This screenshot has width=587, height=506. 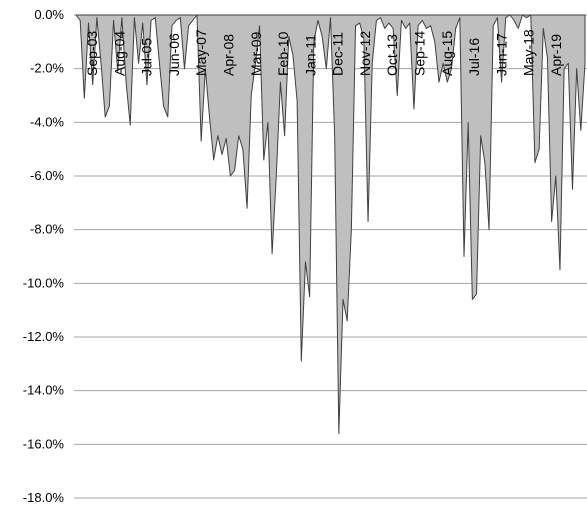 What do you see at coordinates (174, 54) in the screenshot?
I see `x-tick-label: Jun-06` at bounding box center [174, 54].